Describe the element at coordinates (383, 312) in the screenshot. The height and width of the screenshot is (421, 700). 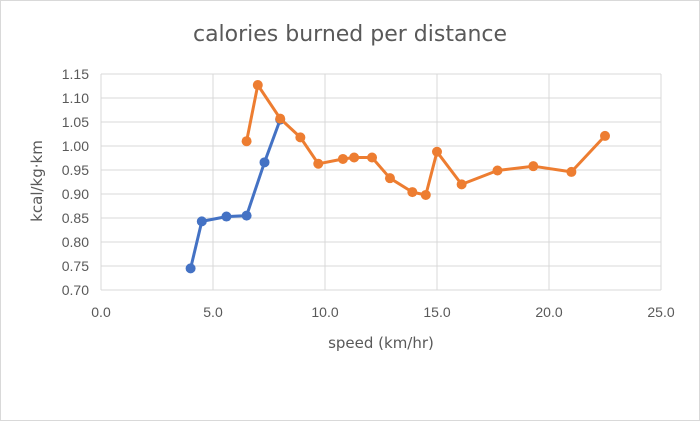
I see `x-axis-ticks: 0.0 5.0 10.0 15.0 20.0 25.0` at that location.